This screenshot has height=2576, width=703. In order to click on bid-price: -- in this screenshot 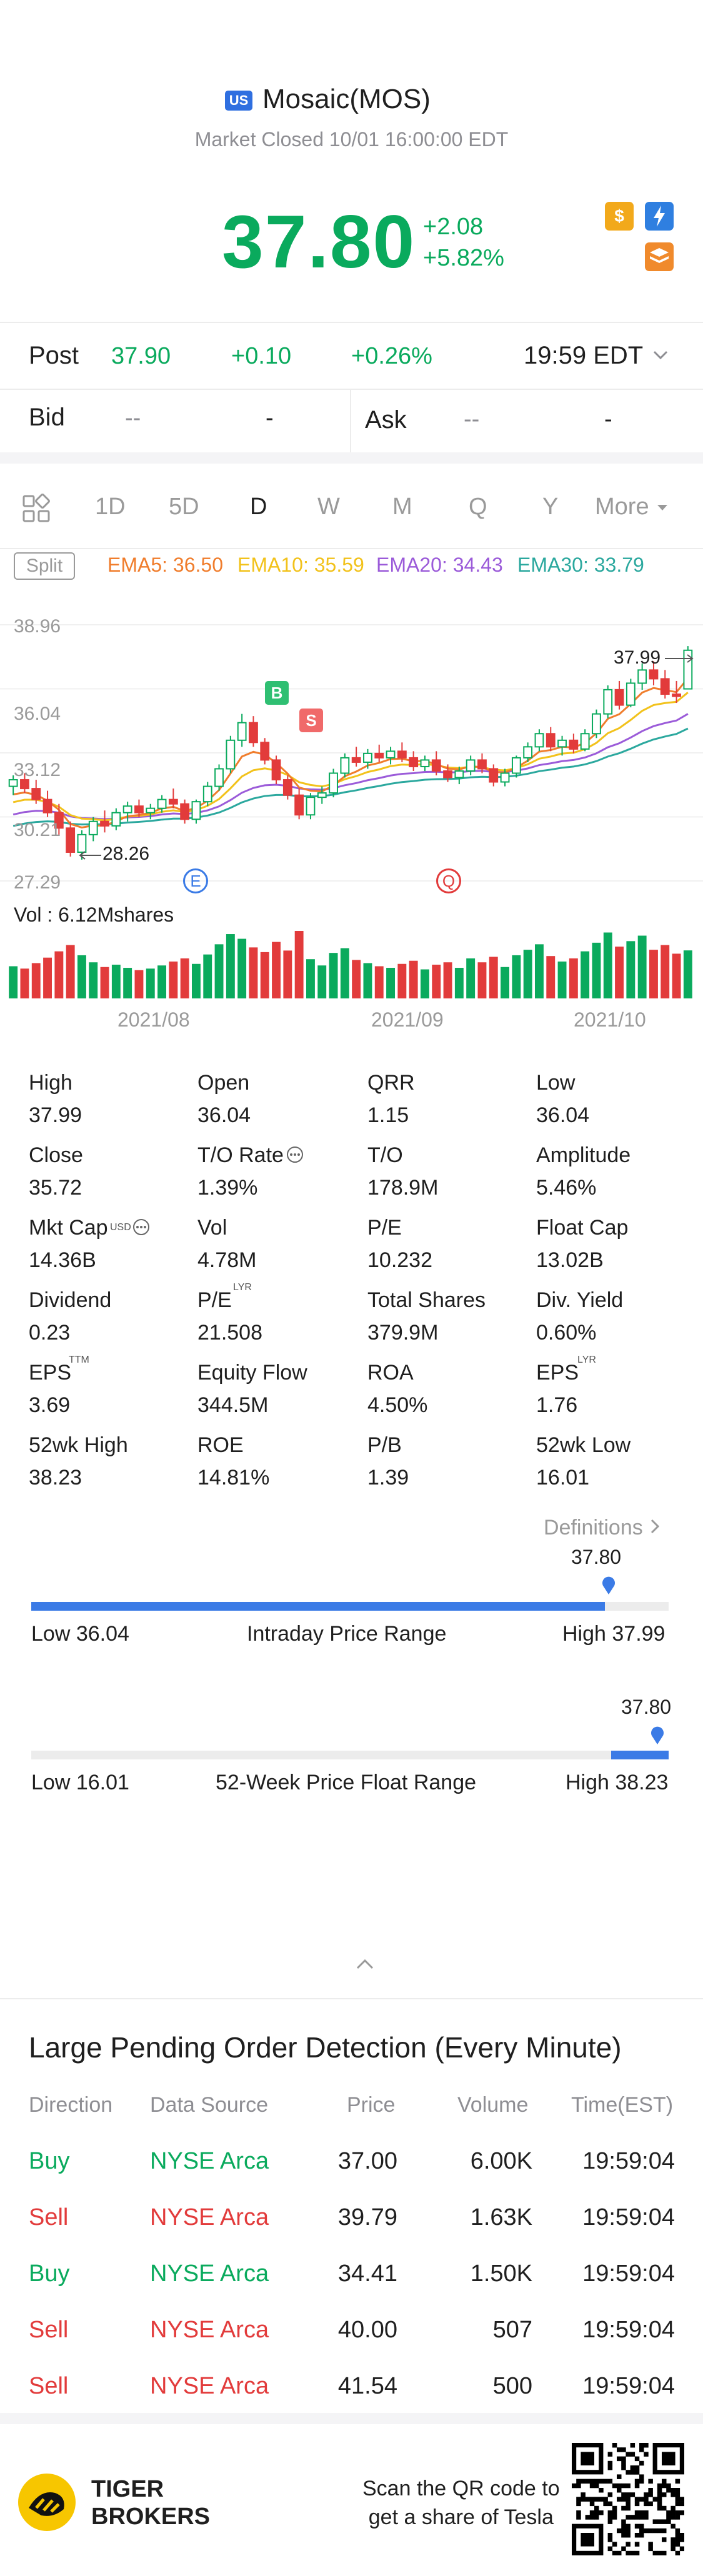, I will do `click(133, 418)`.